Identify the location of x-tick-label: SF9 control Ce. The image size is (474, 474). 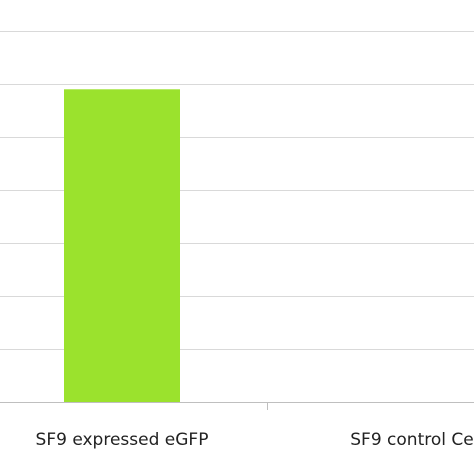
(411, 440).